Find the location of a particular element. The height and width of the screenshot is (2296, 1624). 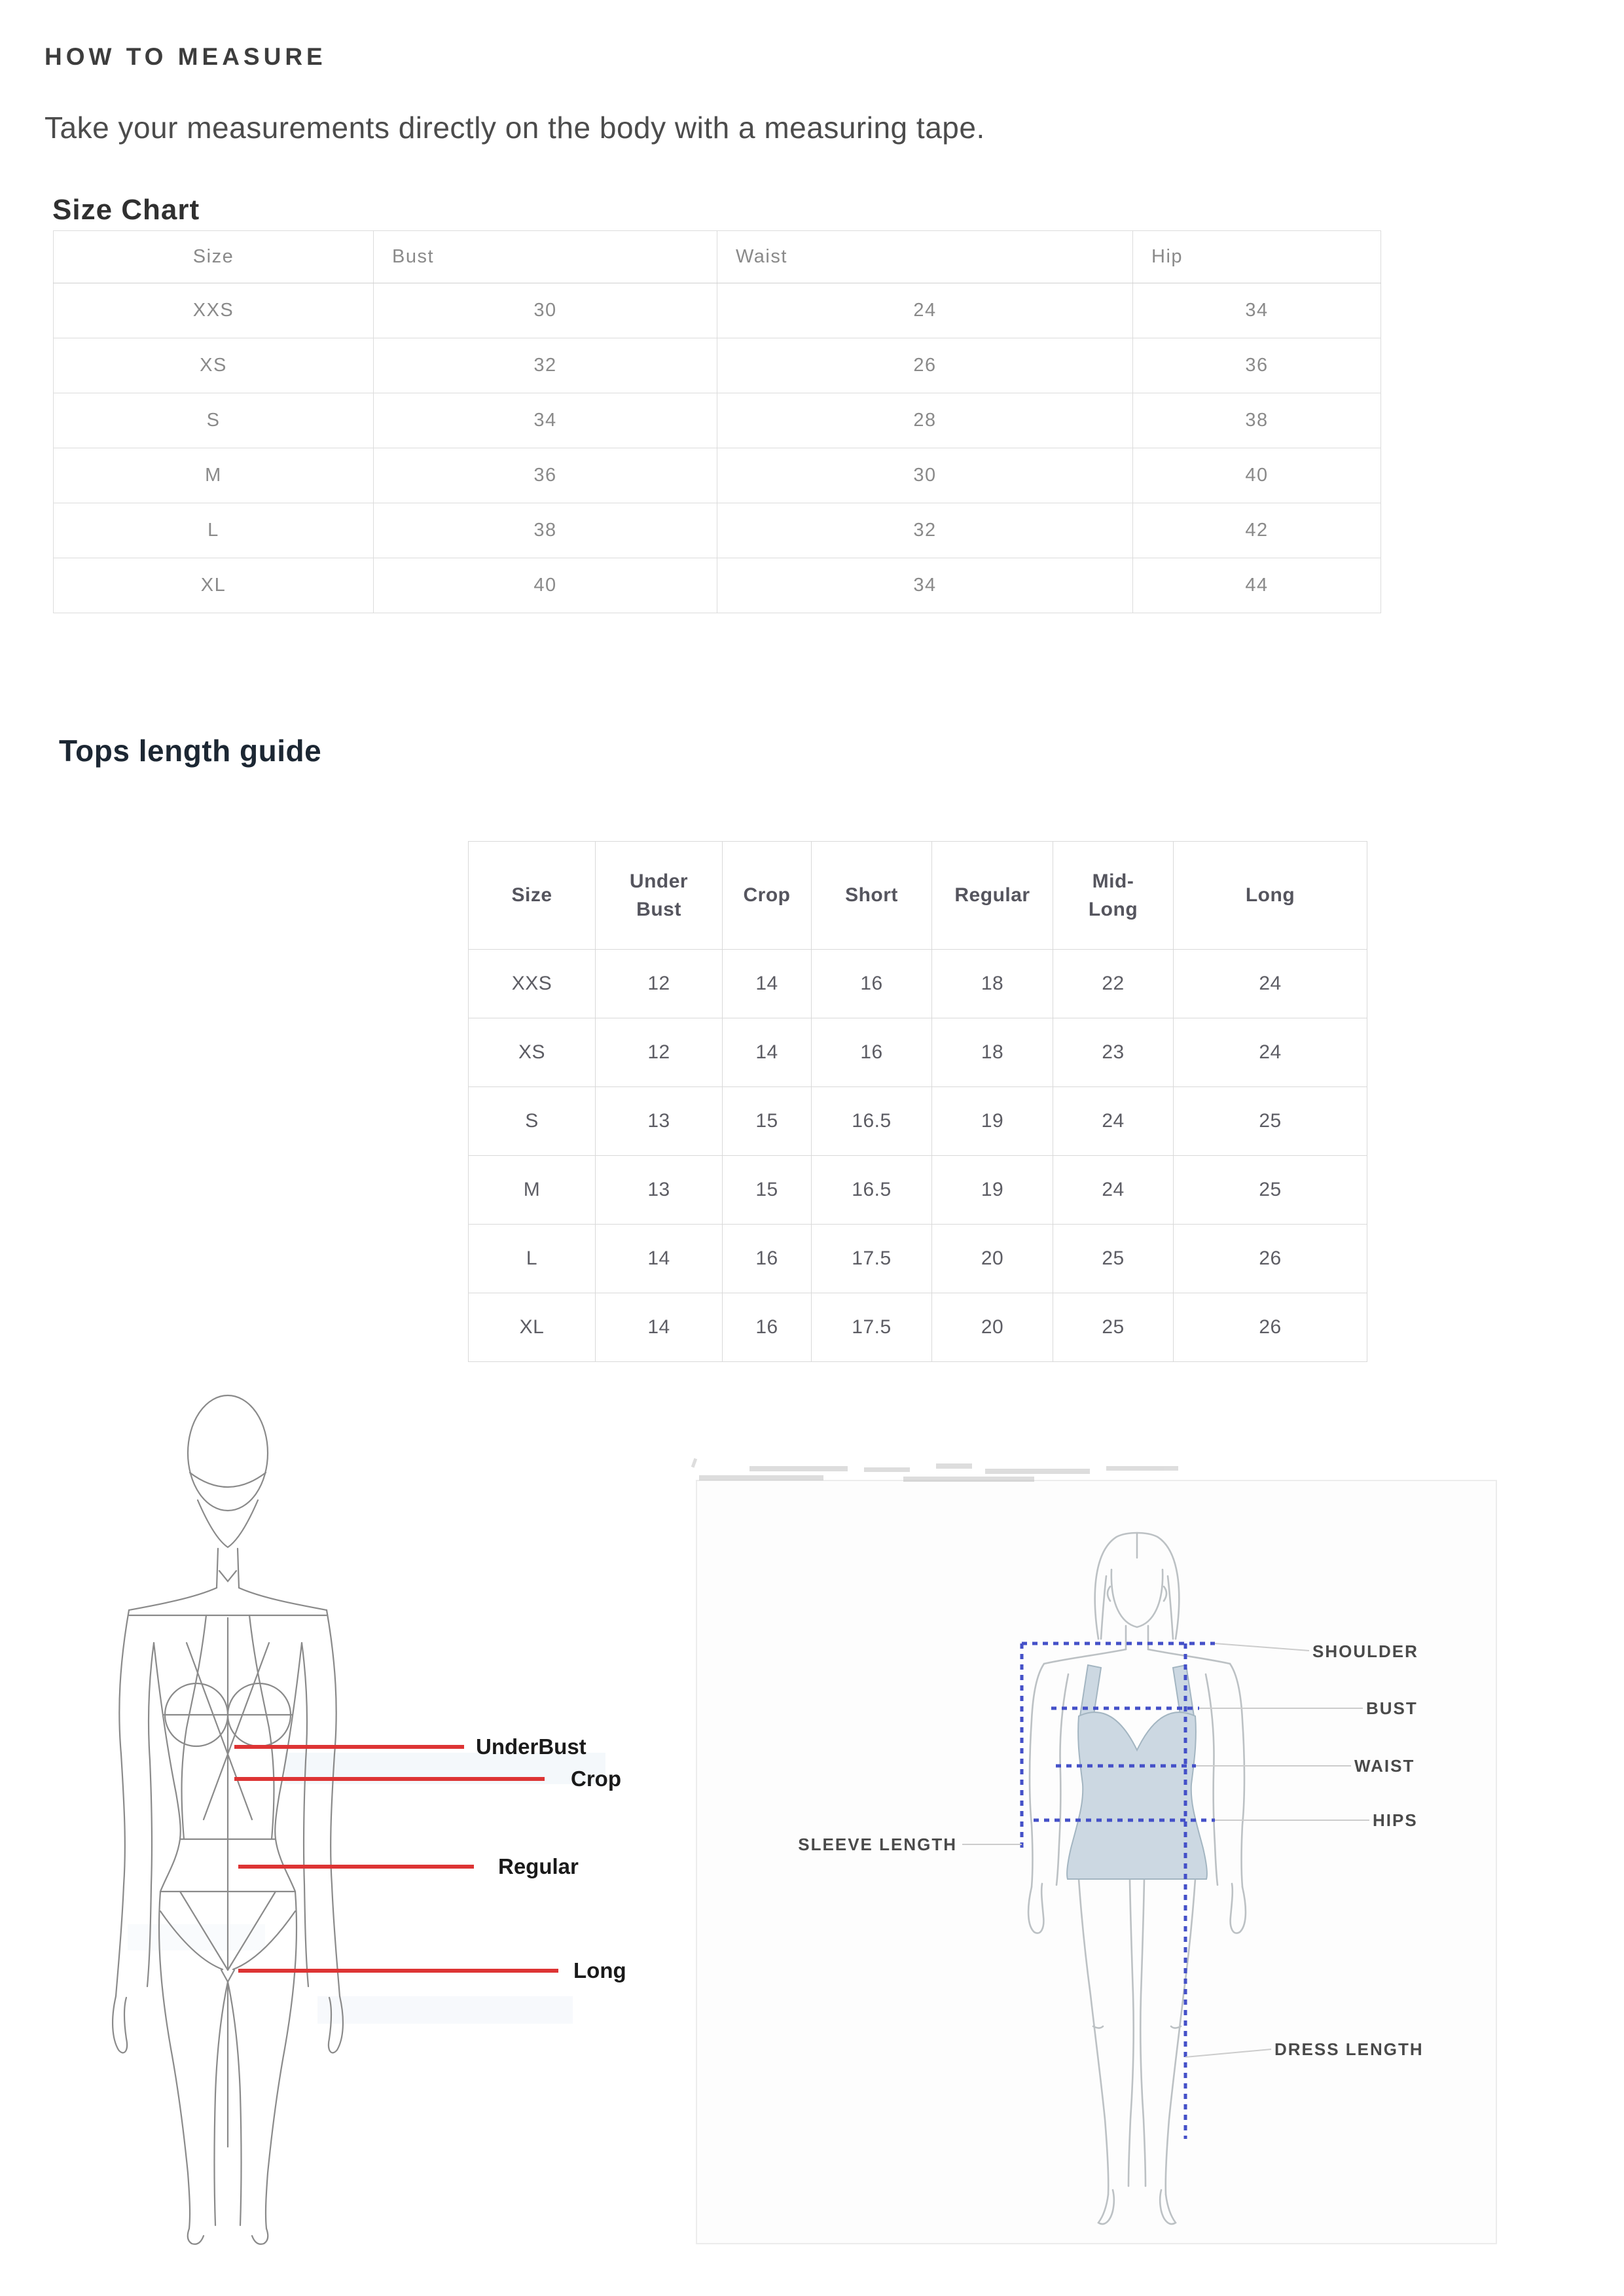

table-cell: 28 is located at coordinates (925, 420).